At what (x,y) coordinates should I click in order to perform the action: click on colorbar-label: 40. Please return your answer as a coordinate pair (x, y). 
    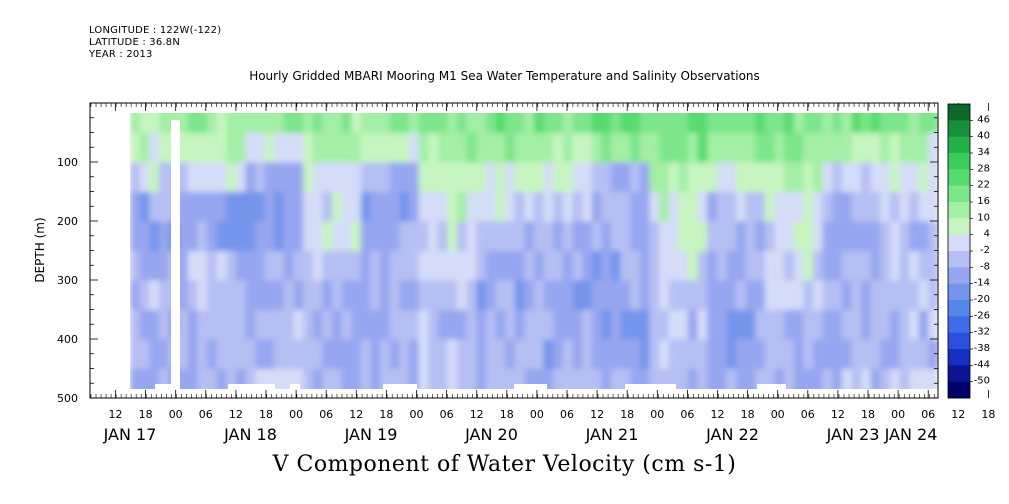
    Looking at the image, I should click on (983, 136).